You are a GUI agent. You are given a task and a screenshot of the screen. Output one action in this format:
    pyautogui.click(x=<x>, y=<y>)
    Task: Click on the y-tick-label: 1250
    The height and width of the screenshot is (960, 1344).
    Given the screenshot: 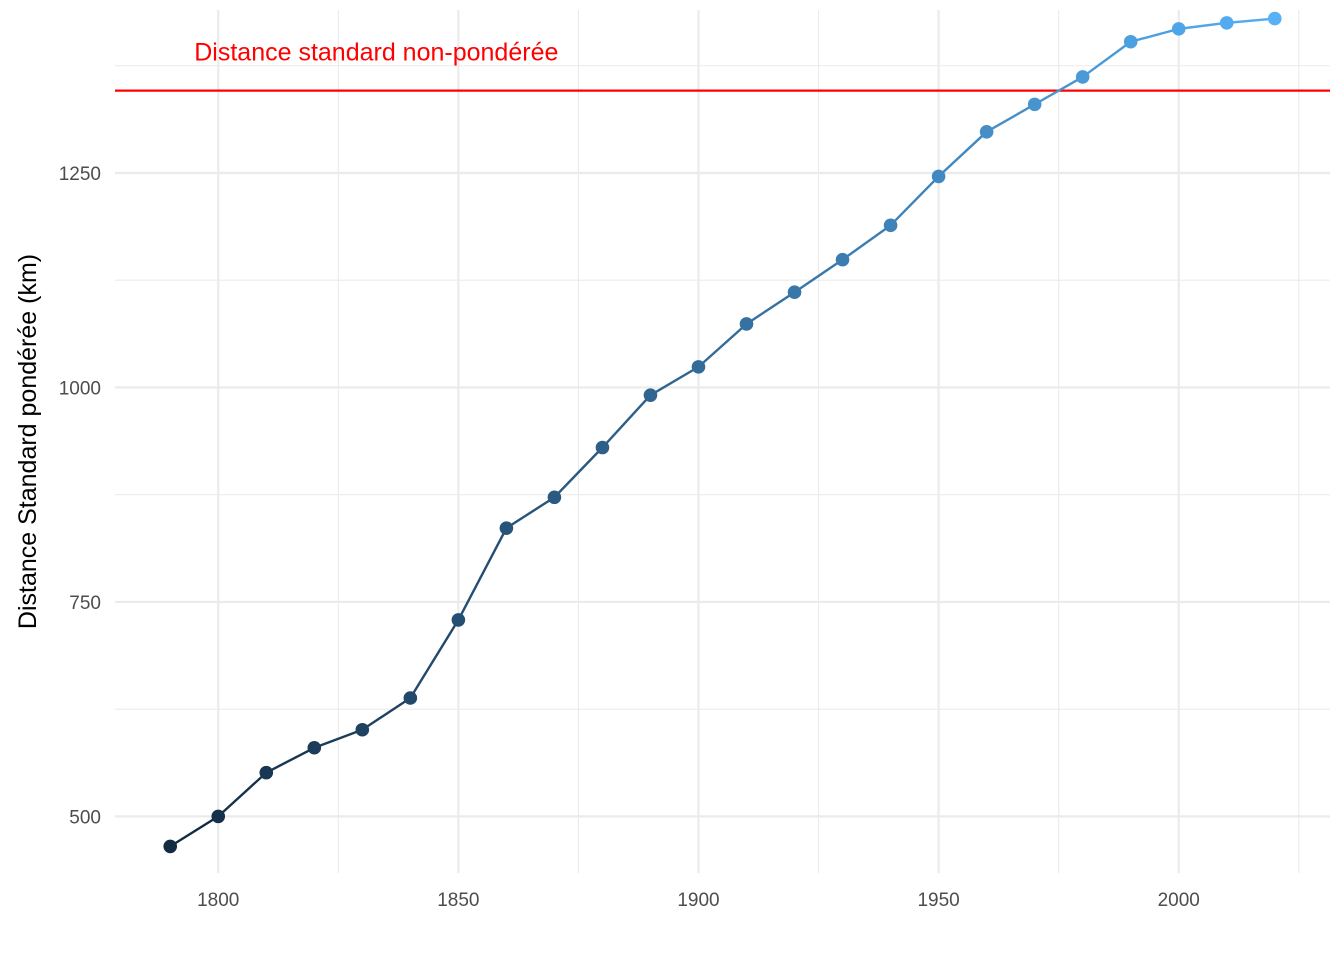 What is the action you would take?
    pyautogui.click(x=80, y=174)
    